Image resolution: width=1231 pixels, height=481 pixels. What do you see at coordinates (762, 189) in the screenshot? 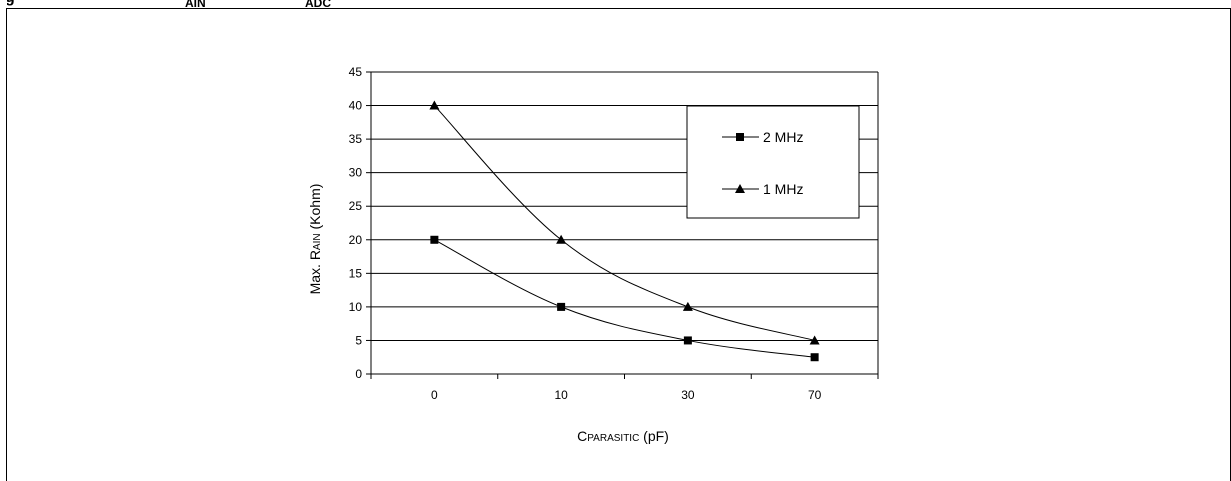
I see `legend-item: 1 MHz` at bounding box center [762, 189].